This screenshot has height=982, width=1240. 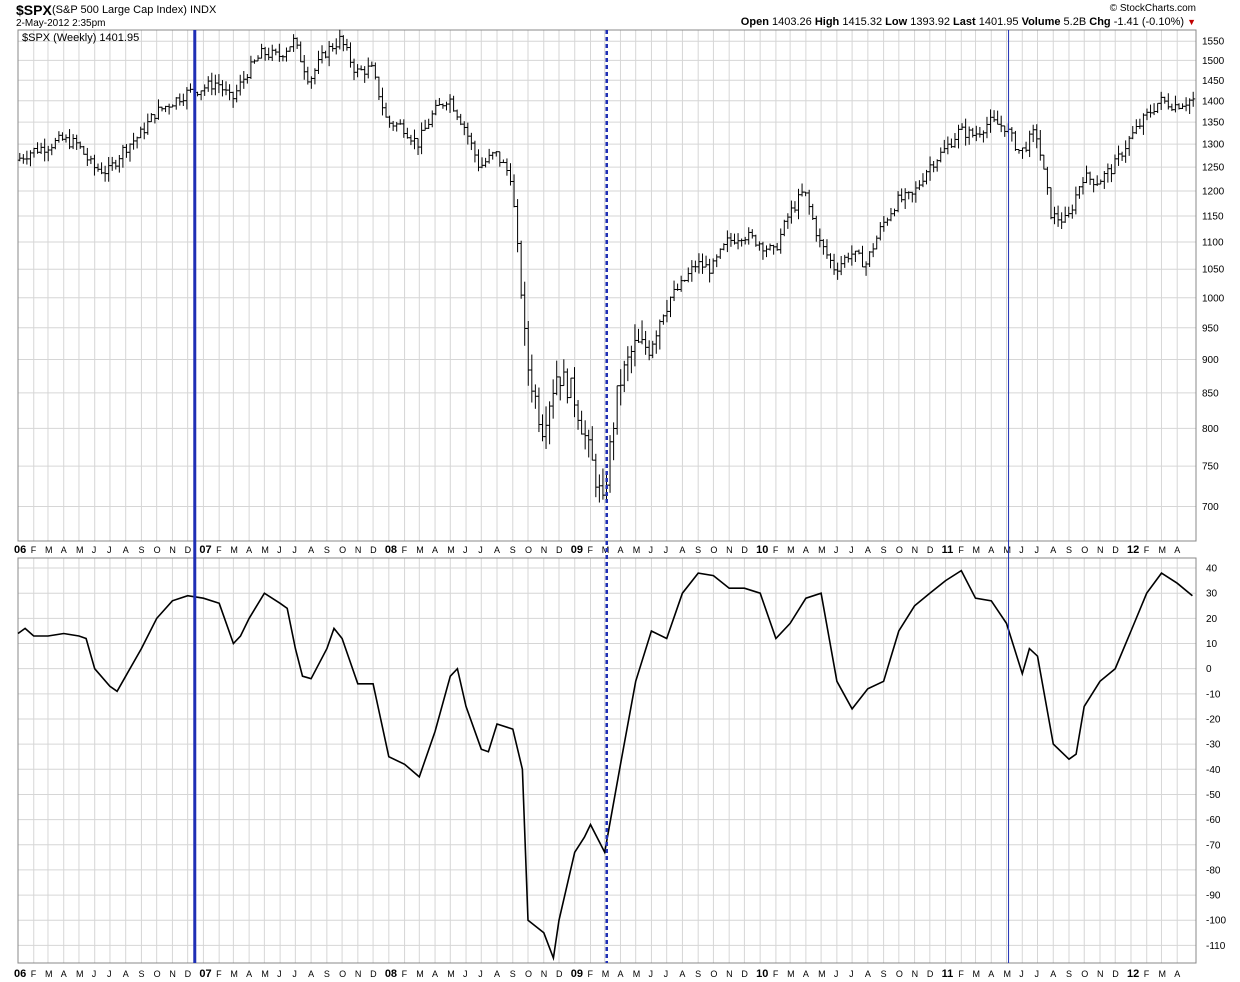 I want to click on chg-label: Chg, so click(x=1100, y=22).